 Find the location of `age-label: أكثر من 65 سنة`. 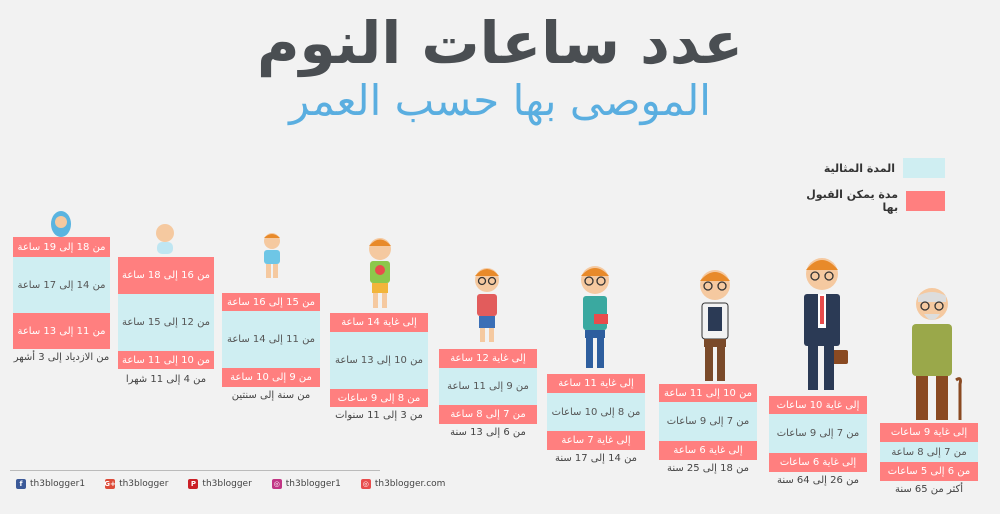

age-label: أكثر من 65 سنة is located at coordinates (929, 489).